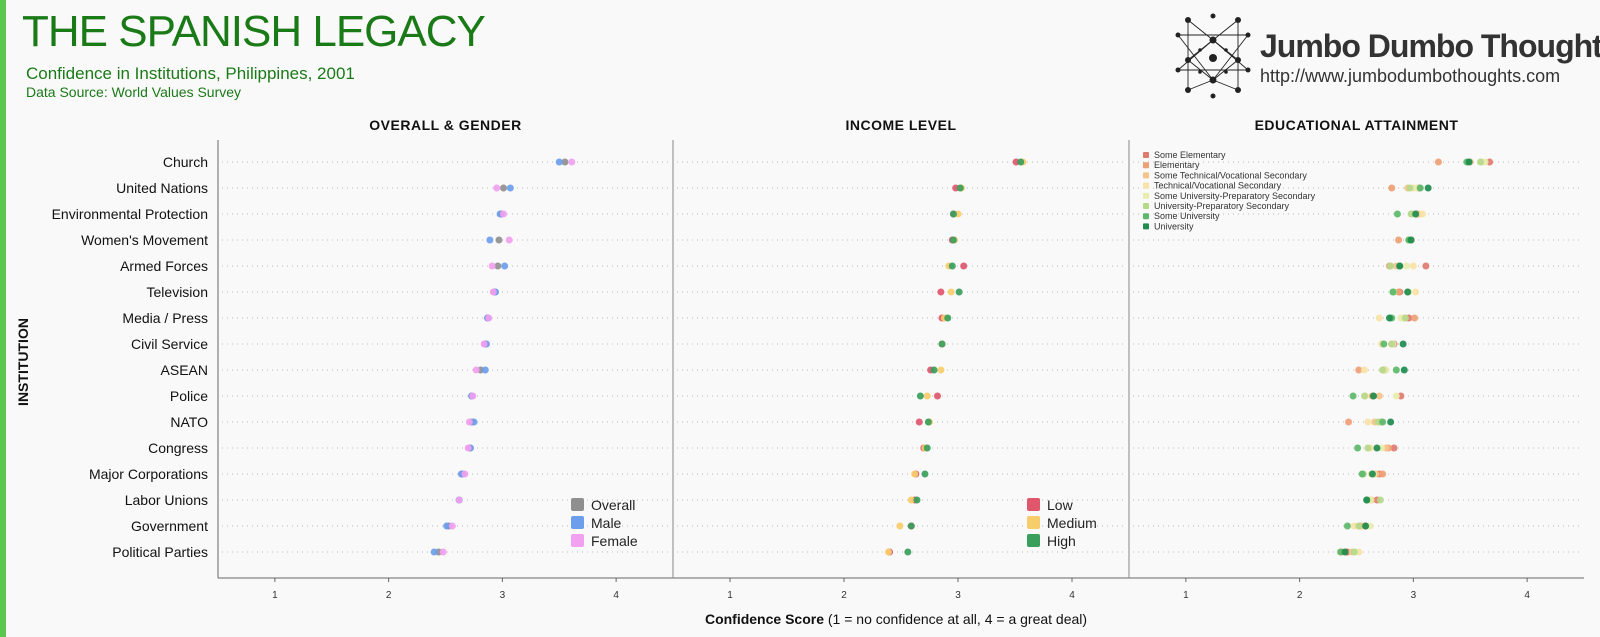 The width and height of the screenshot is (1600, 637). Describe the element at coordinates (178, 448) in the screenshot. I see `institution-label: Congress` at that location.